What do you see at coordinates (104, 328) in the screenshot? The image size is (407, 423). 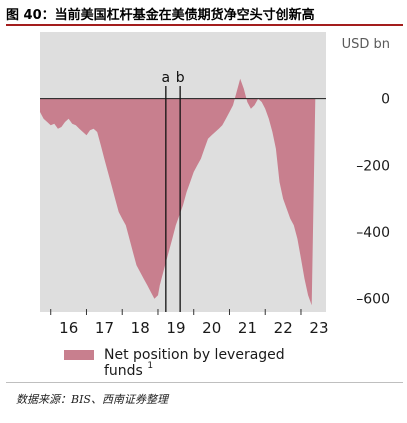 I see `x-tick-label: 17` at bounding box center [104, 328].